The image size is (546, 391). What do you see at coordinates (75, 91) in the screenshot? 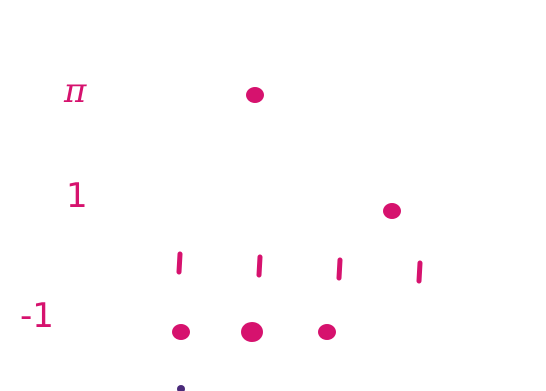
I see `y-tick-label-pi: π` at bounding box center [75, 91].